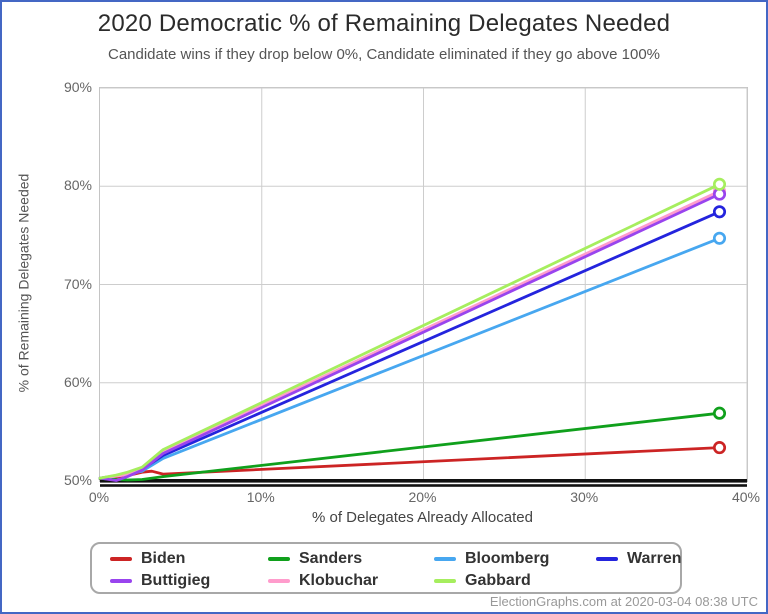  Describe the element at coordinates (584, 497) in the screenshot. I see `x-tick-label: 30%` at that location.